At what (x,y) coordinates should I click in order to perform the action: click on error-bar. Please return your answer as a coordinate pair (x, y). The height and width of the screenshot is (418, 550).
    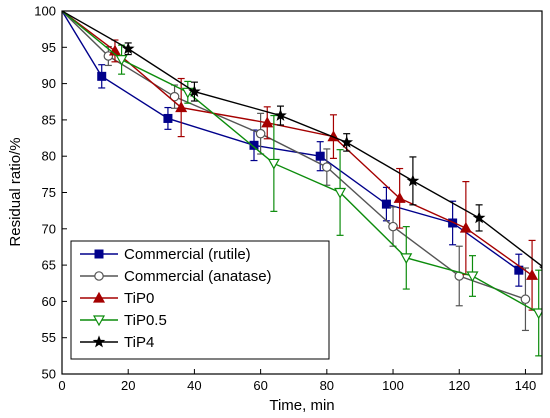
    Looking at the image, I should click on (541, 269).